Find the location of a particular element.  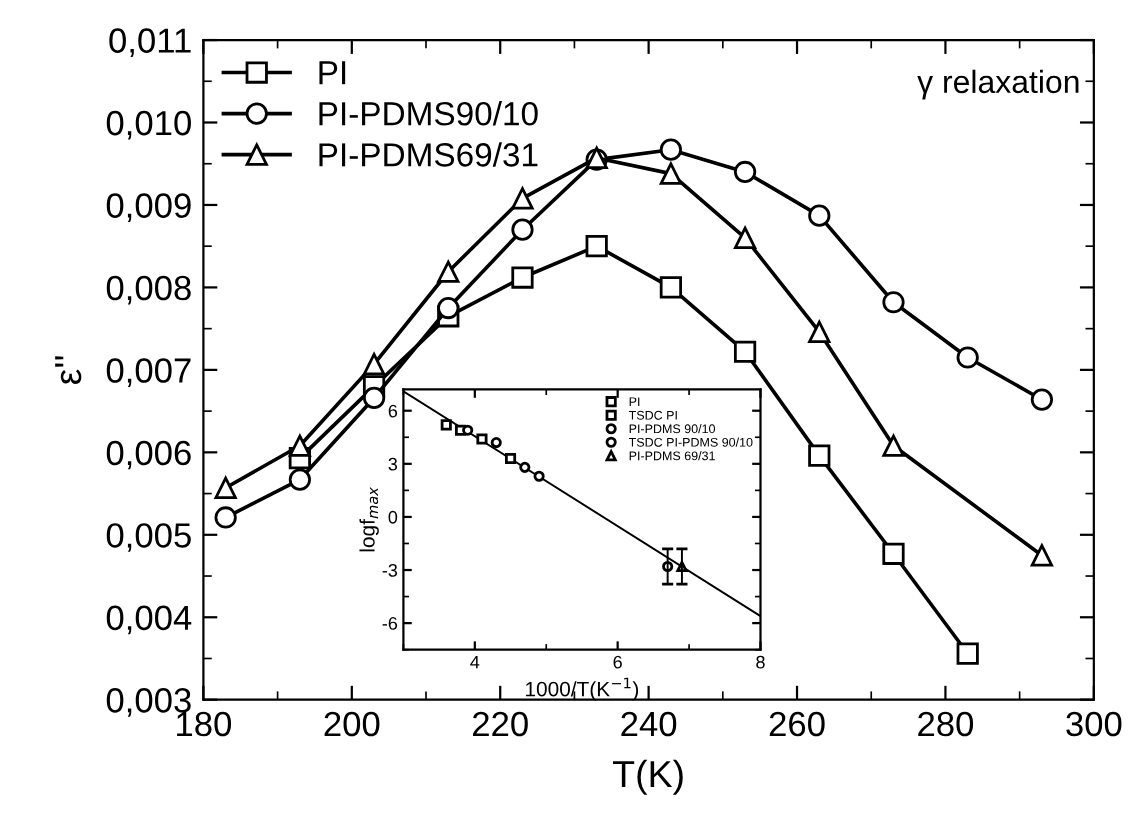

x-tick-label: 8 is located at coordinates (760, 662).